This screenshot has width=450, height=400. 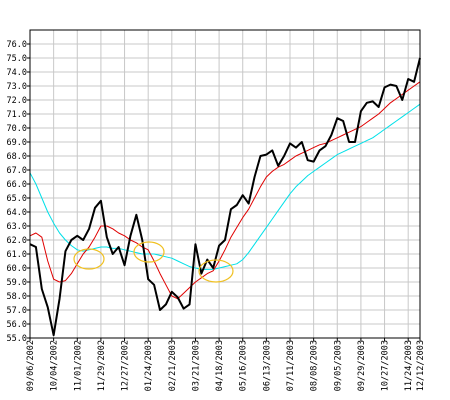 What do you see at coordinates (17, 129) in the screenshot?
I see `y-tick-label: 70.0` at bounding box center [17, 129].